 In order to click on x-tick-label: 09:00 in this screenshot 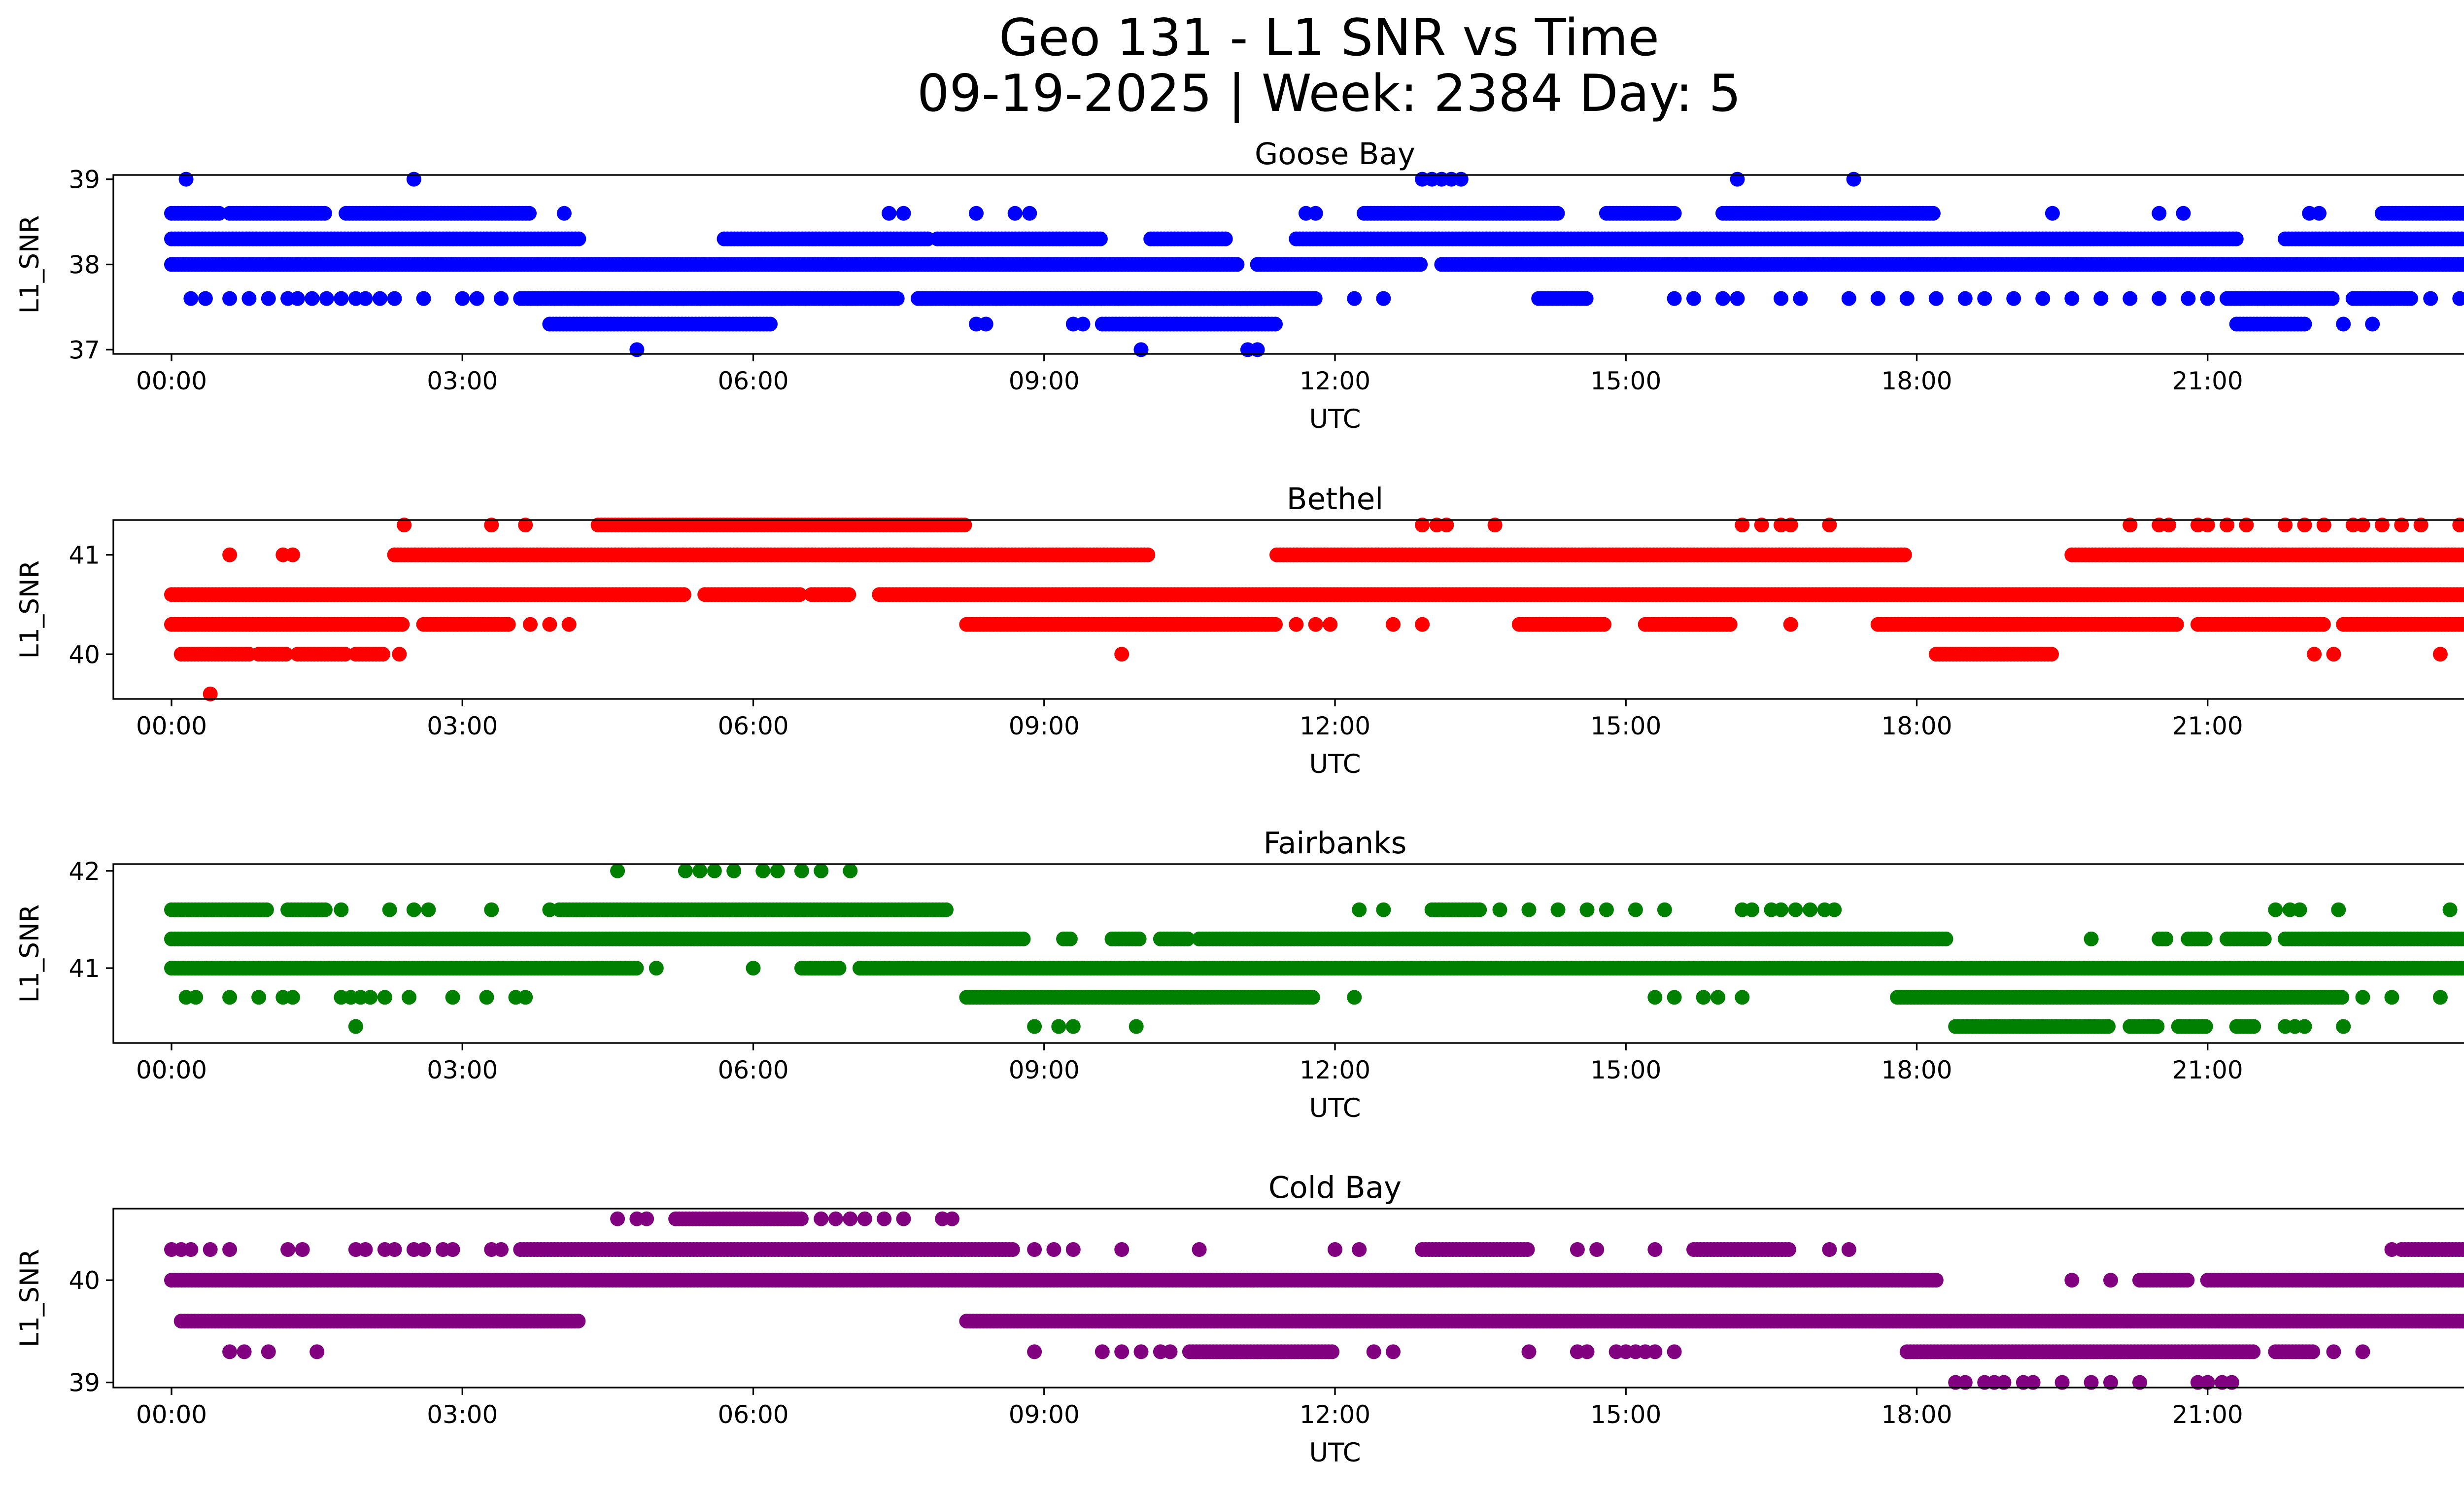, I will do `click(1044, 381)`.